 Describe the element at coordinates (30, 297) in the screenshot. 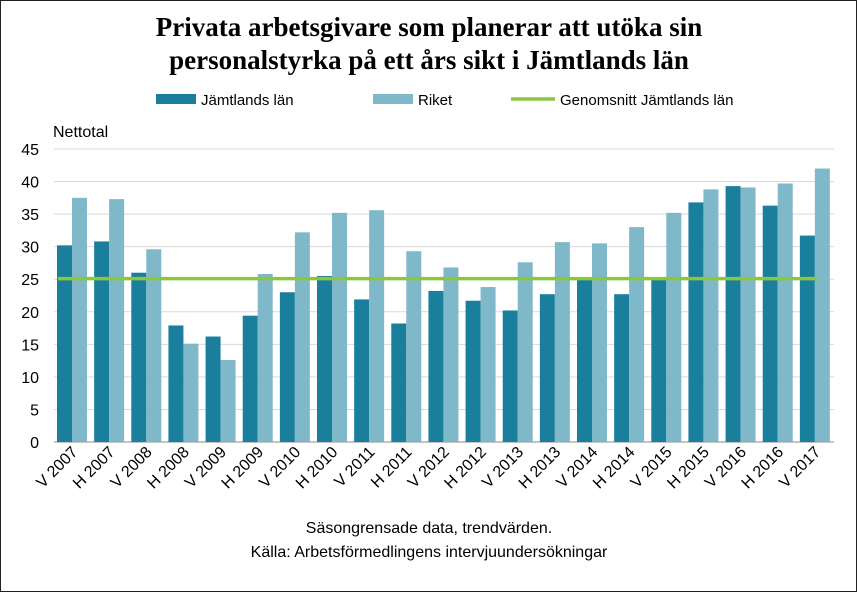

I see `y-tick-labels: 0 5 10 15 20 25 30 35 40 45` at that location.